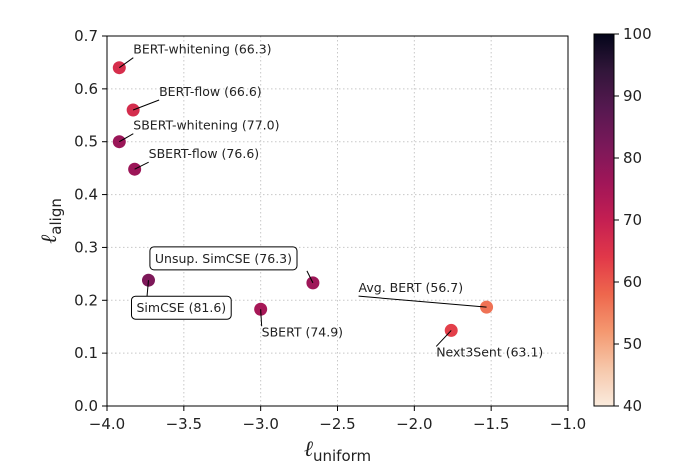  Describe the element at coordinates (414, 424) in the screenshot. I see `x-tick-label: −2.0` at that location.